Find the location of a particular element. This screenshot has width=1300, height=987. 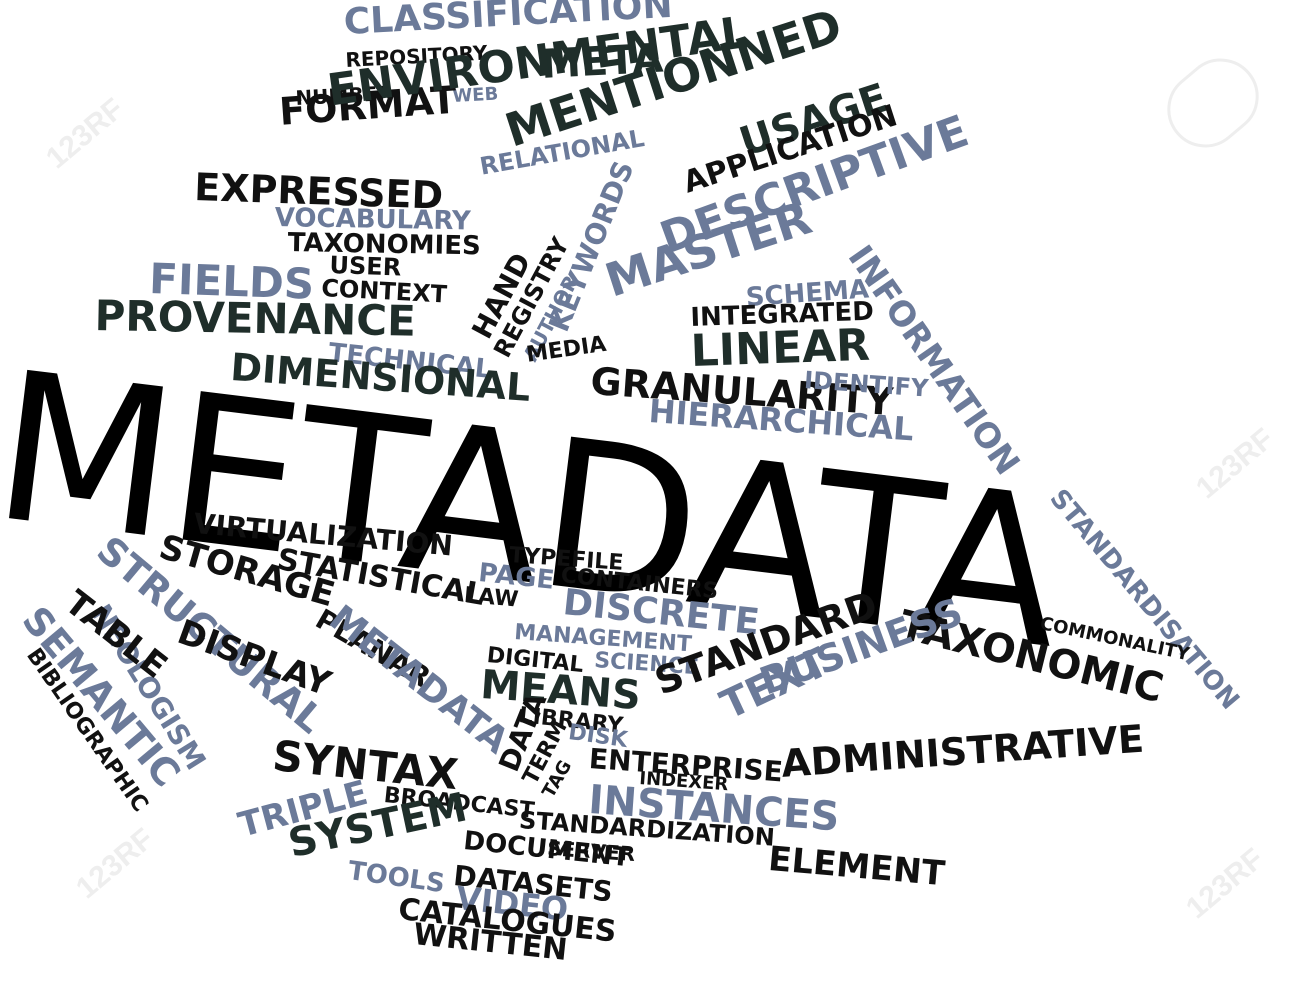

cloud-word: PROVENANCE is located at coordinates (255, 318).